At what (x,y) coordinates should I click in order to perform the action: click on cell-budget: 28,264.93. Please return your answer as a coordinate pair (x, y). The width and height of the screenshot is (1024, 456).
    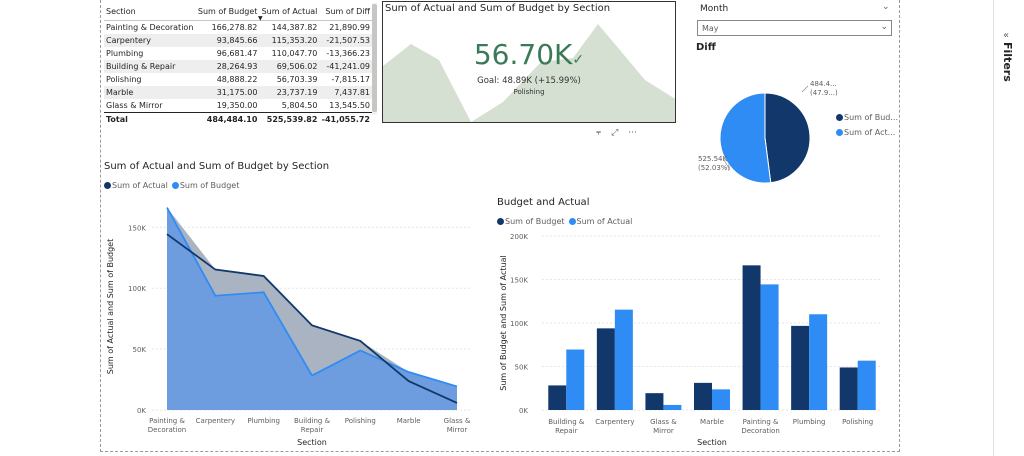
    Looking at the image, I should click on (227, 66).